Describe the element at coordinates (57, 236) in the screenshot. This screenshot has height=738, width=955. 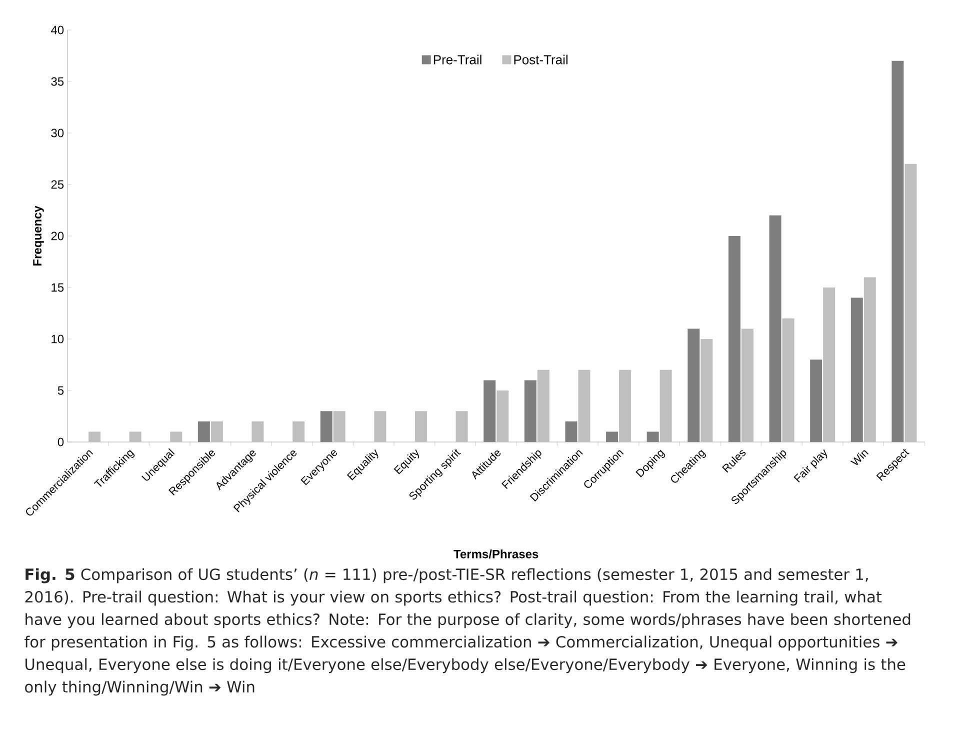
I see `y-tick-label: 20` at that location.